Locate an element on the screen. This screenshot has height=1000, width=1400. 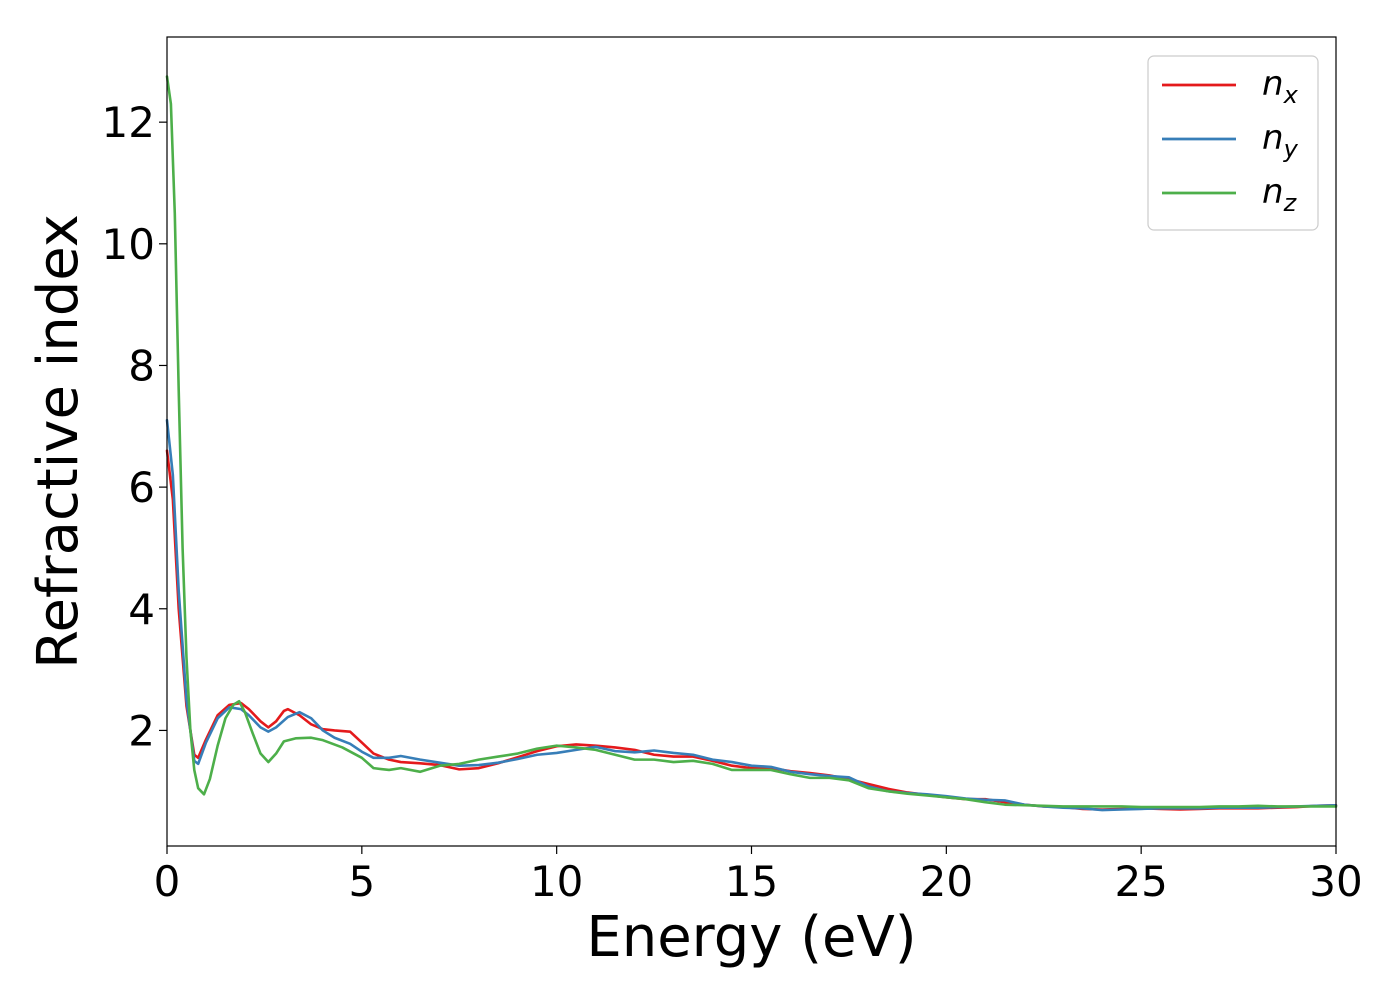
y-tick-label: 8 is located at coordinates (141, 365).